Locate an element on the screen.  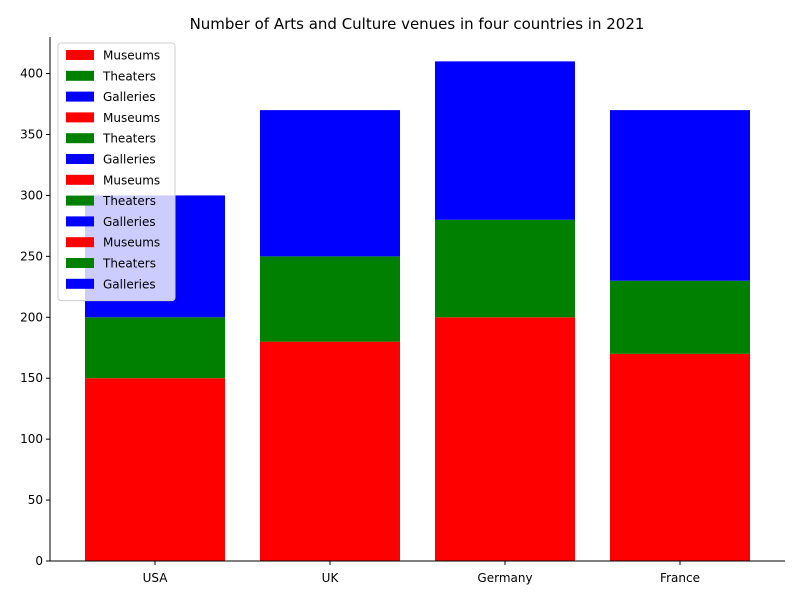
y-tick-label: 250 is located at coordinates (31, 256).